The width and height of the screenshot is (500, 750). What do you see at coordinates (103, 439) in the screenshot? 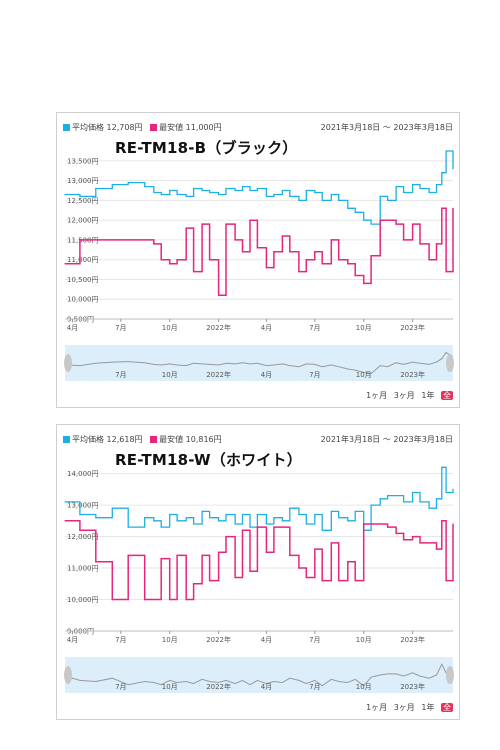
I see `legend-item-average: 平均価格 12,618円` at bounding box center [103, 439].